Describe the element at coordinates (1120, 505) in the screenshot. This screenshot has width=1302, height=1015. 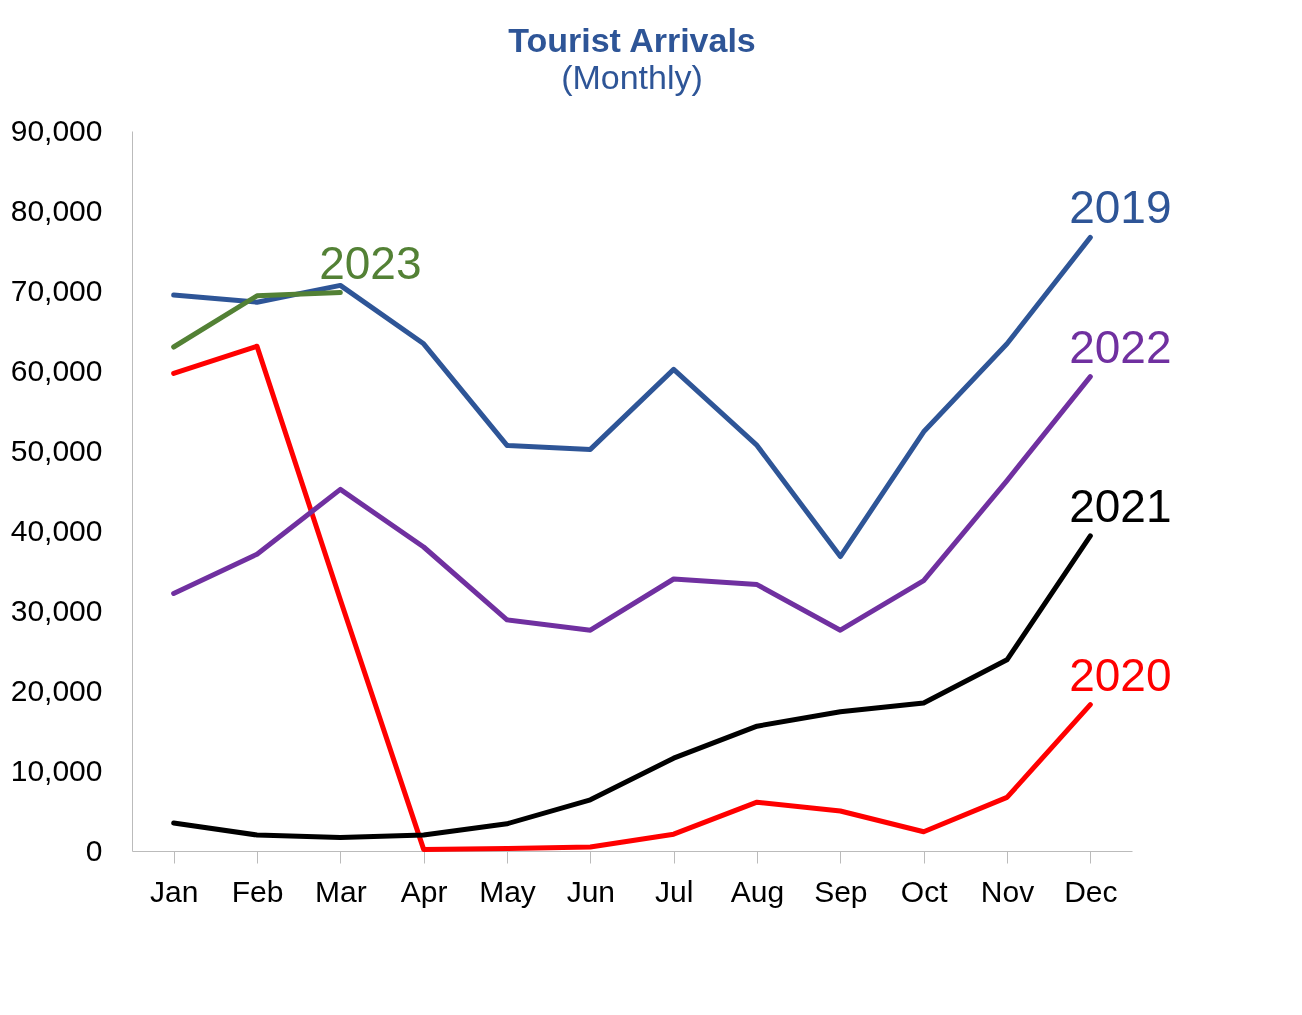
I see `series-label: 2021` at that location.